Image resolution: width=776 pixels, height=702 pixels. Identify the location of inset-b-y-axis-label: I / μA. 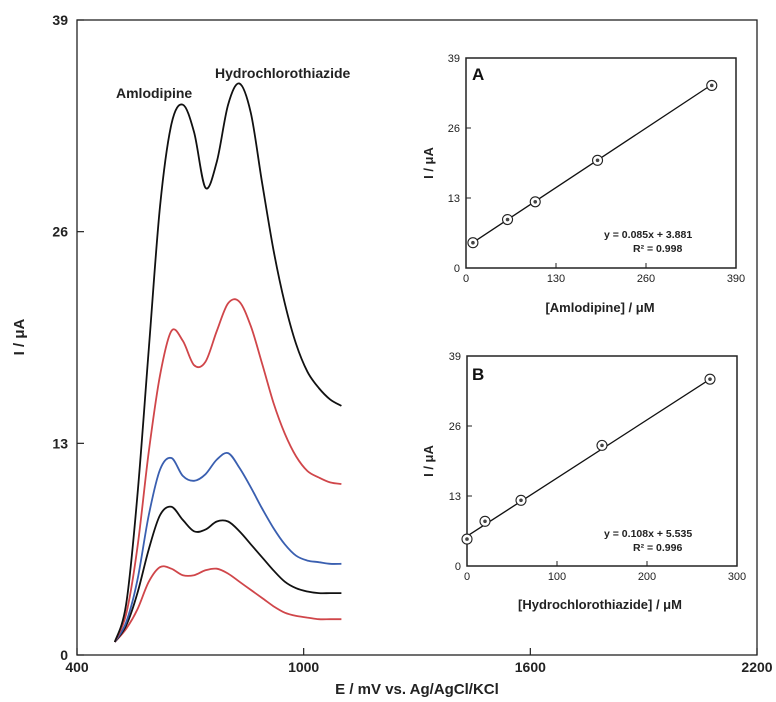
(428, 460).